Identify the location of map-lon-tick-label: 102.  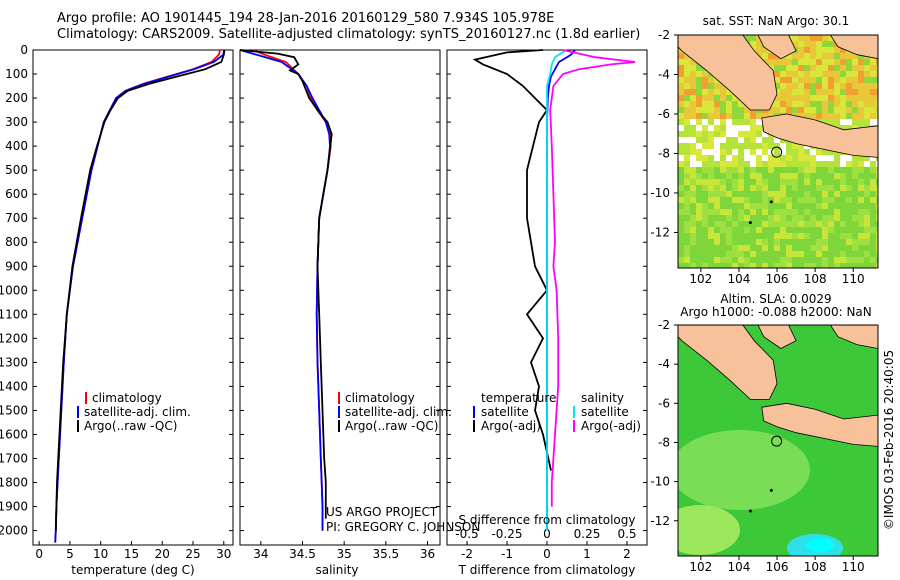
(700, 567).